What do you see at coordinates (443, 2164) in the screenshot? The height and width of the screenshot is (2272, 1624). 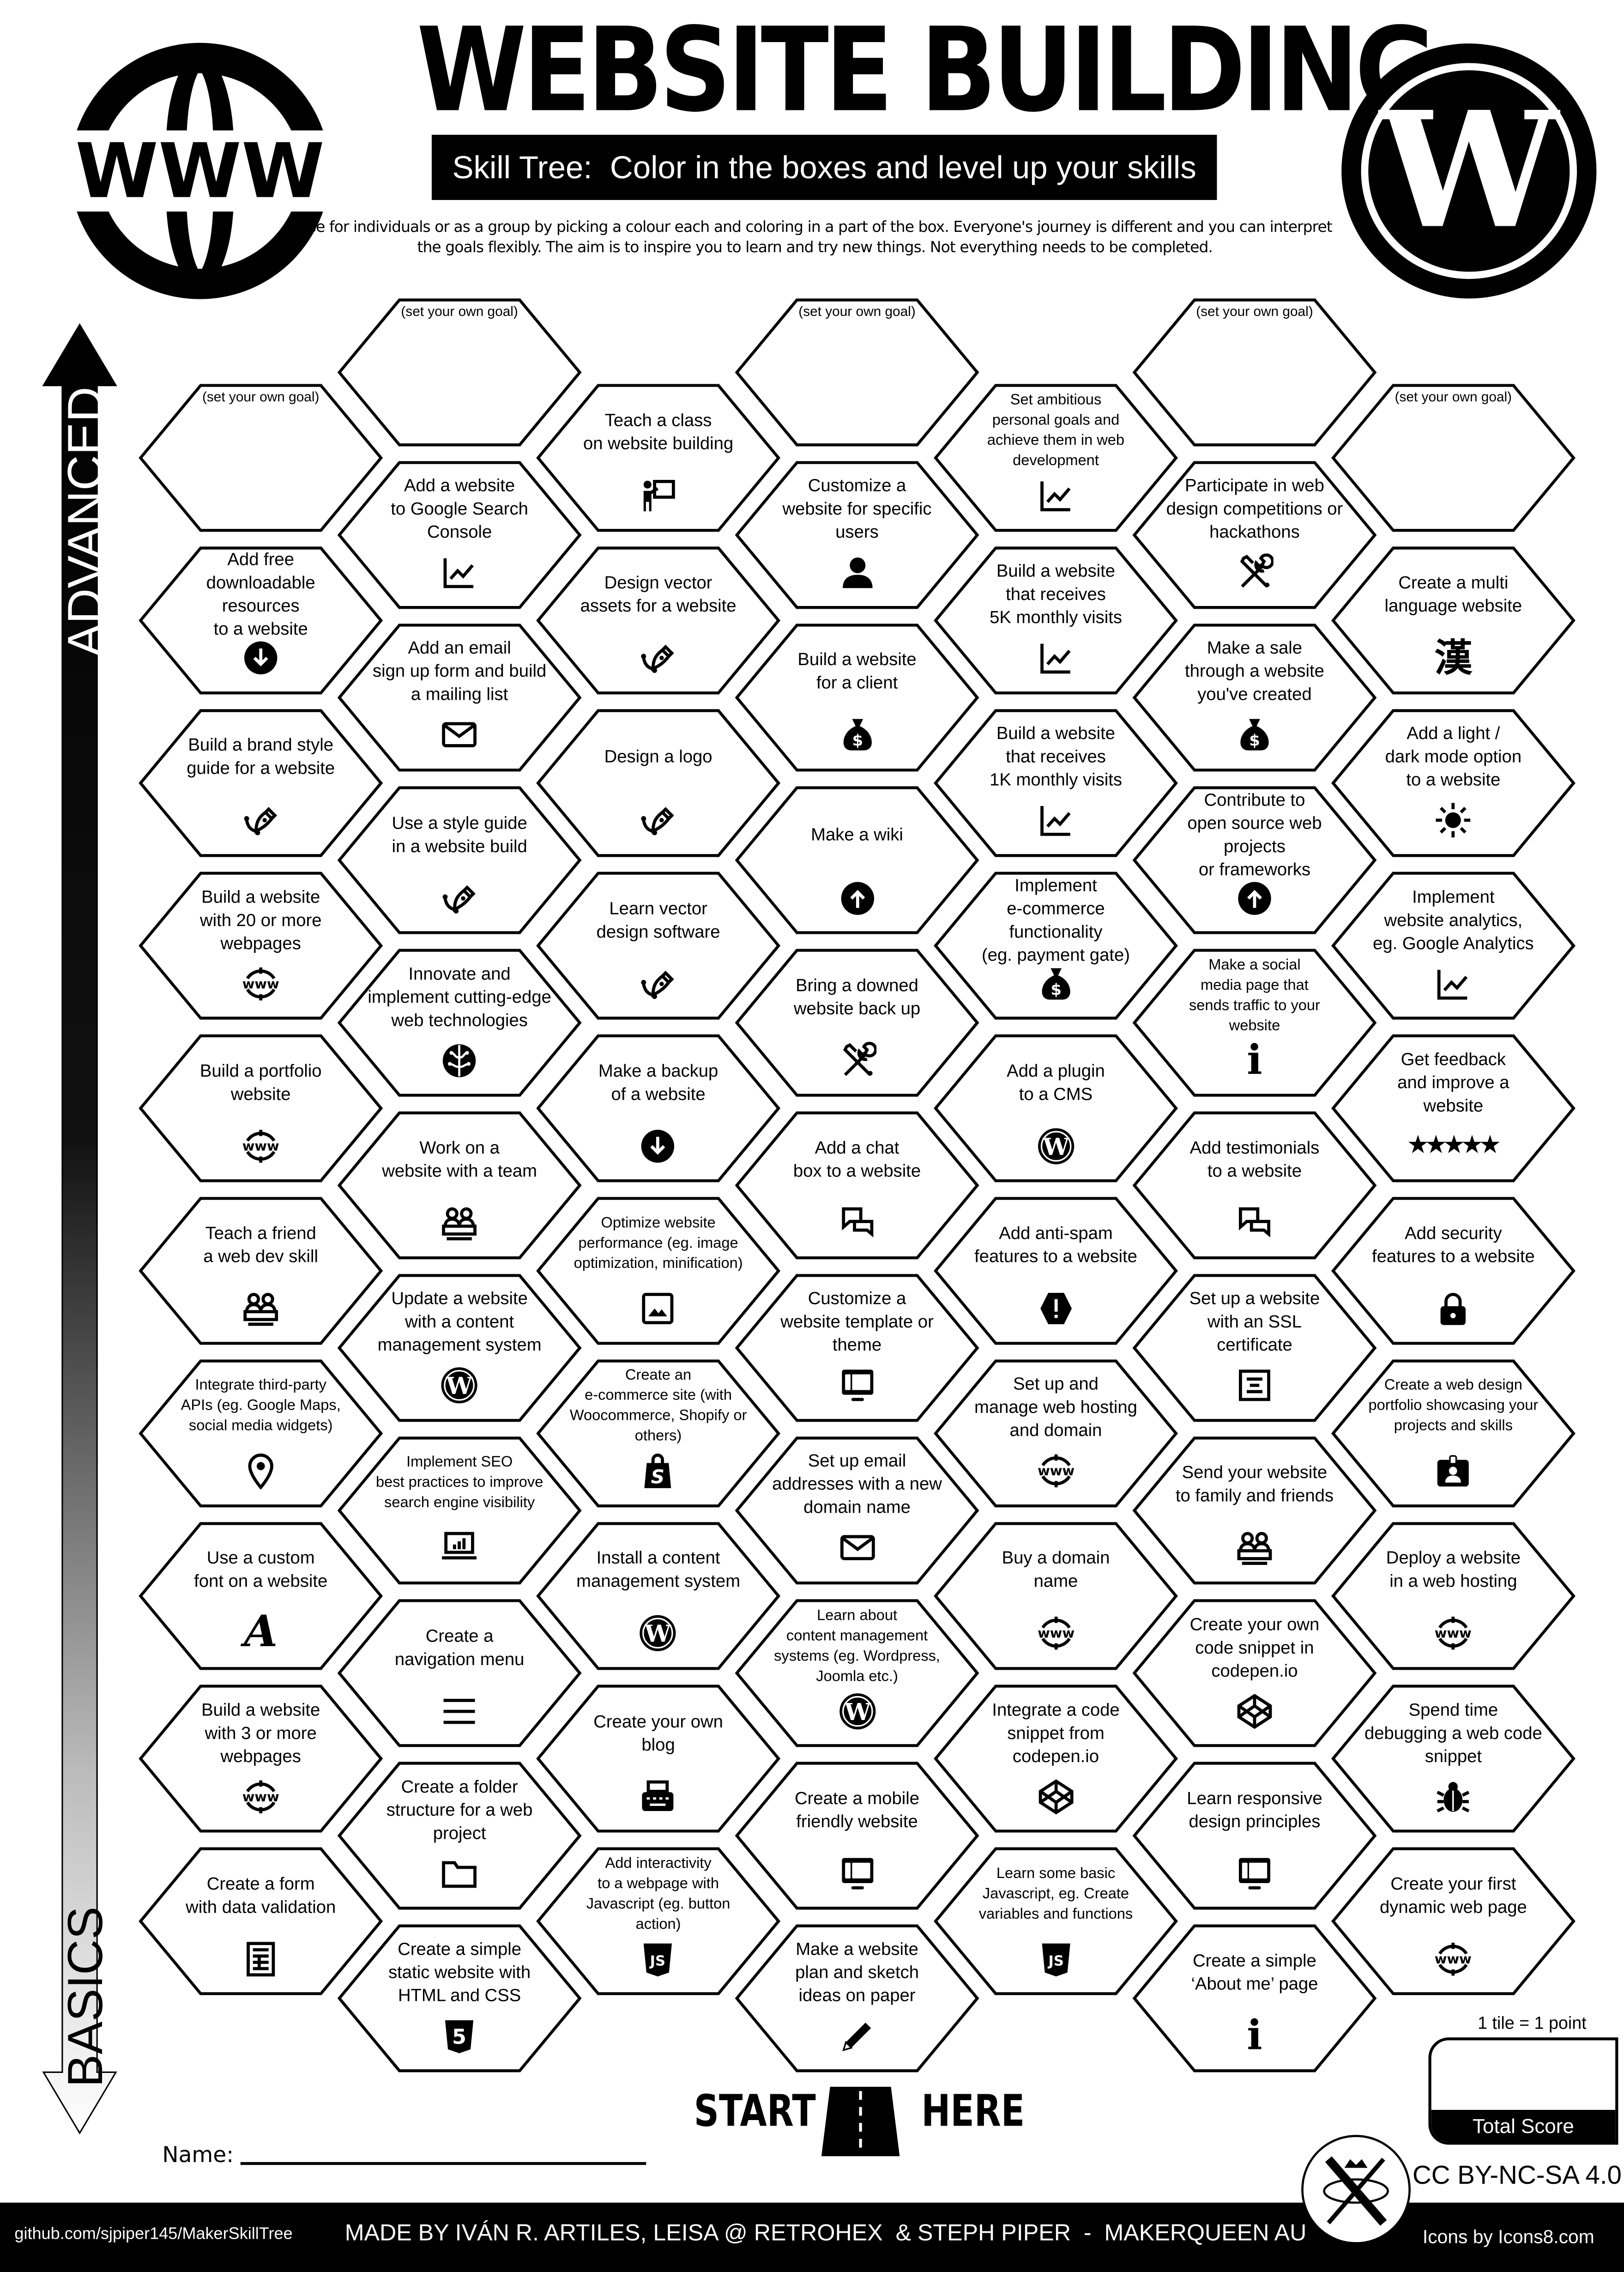 I see `name-field` at bounding box center [443, 2164].